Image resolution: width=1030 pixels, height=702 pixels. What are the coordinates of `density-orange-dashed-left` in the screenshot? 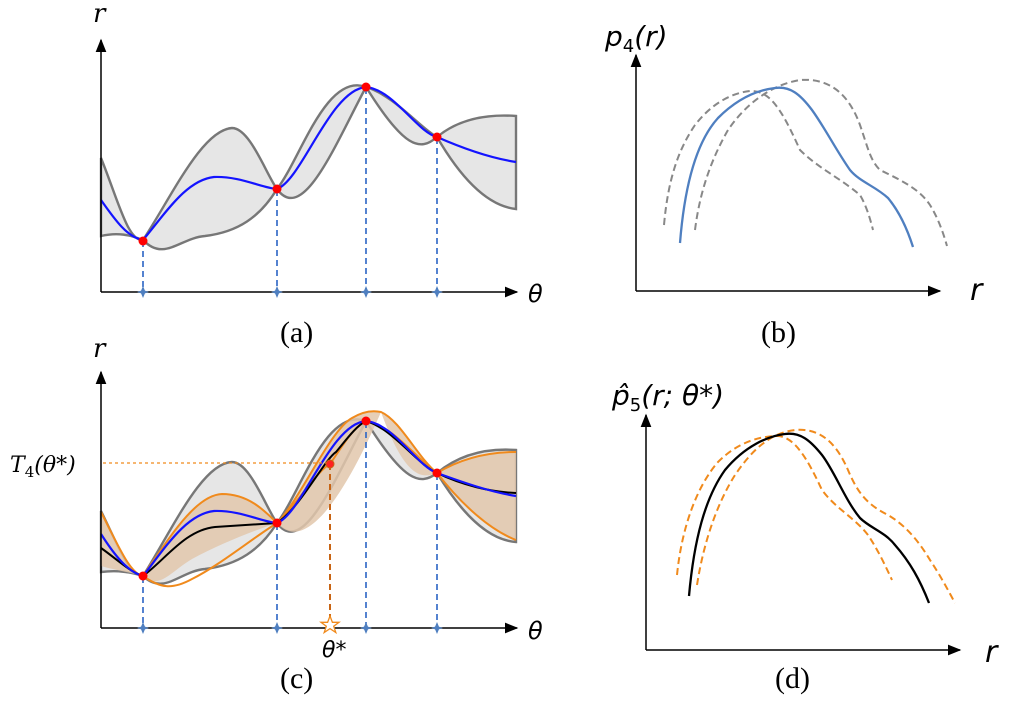 It's located at (784, 507).